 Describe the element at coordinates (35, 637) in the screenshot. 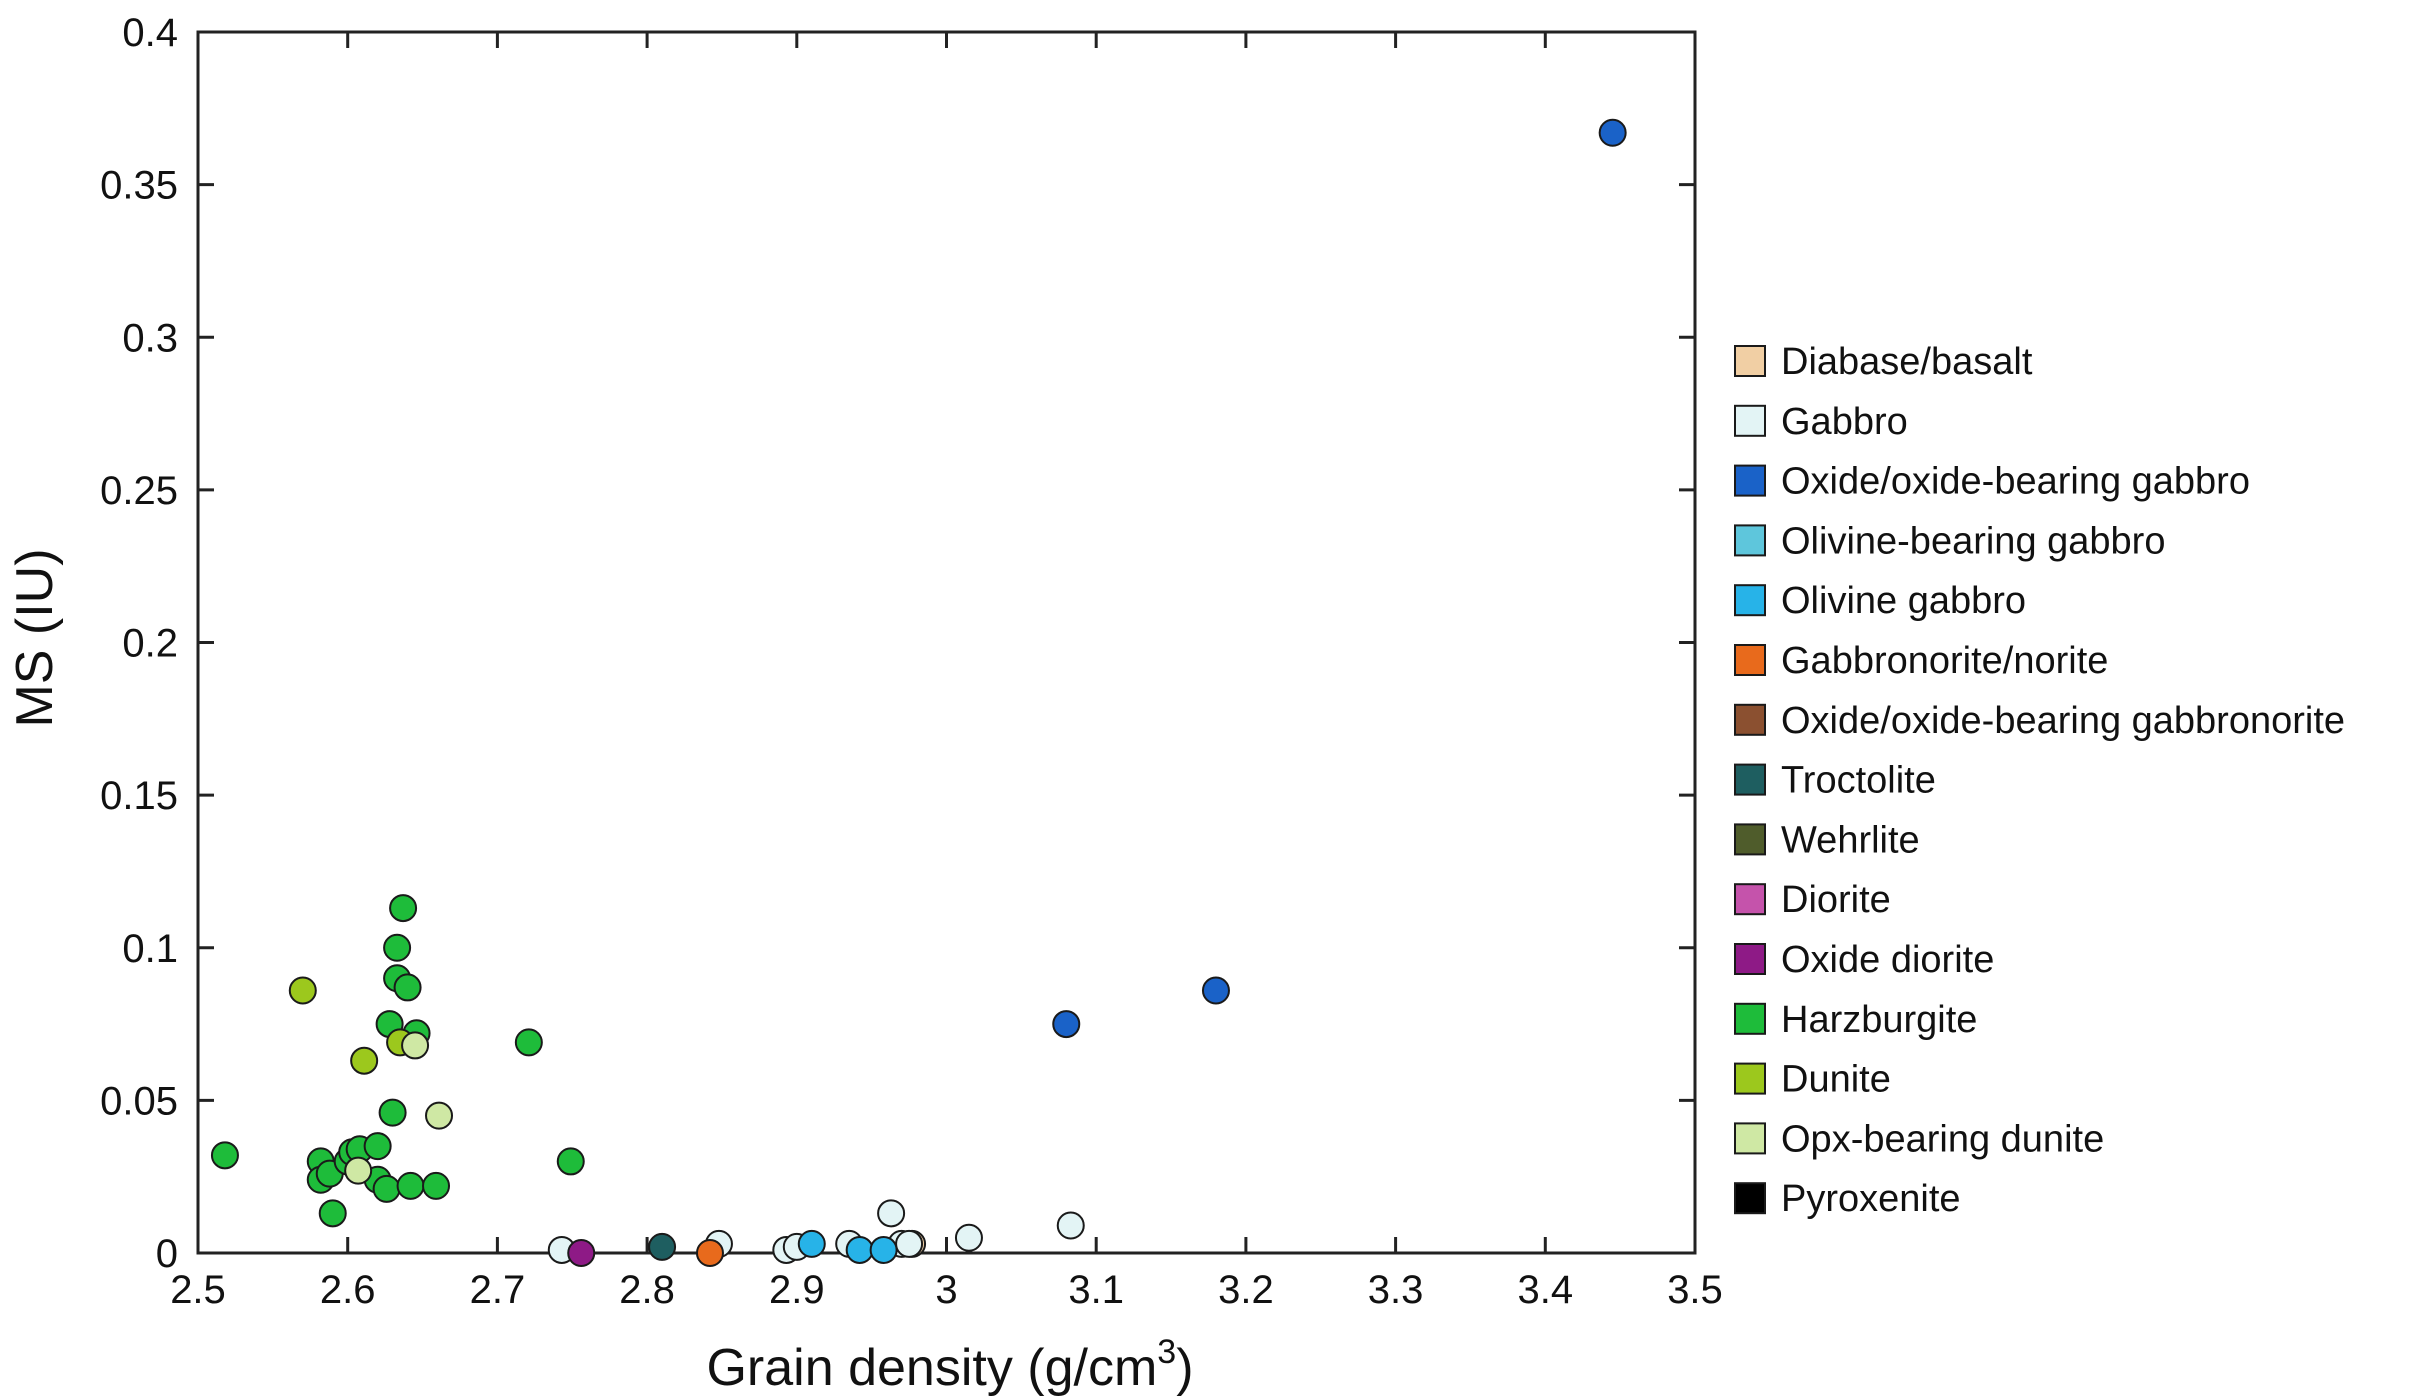

I see `y-axis-title: MS (IU)` at that location.